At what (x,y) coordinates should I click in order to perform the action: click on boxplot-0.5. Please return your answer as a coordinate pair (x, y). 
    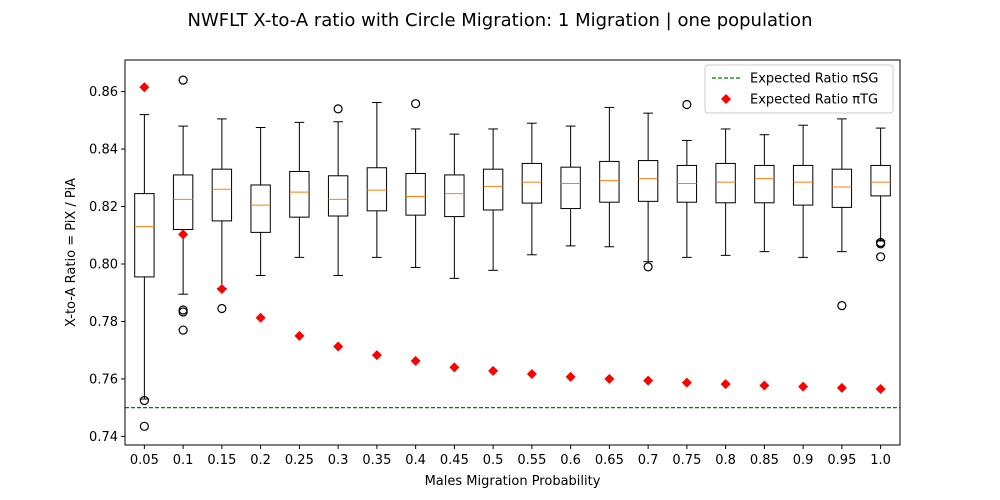
    Looking at the image, I should click on (493, 199).